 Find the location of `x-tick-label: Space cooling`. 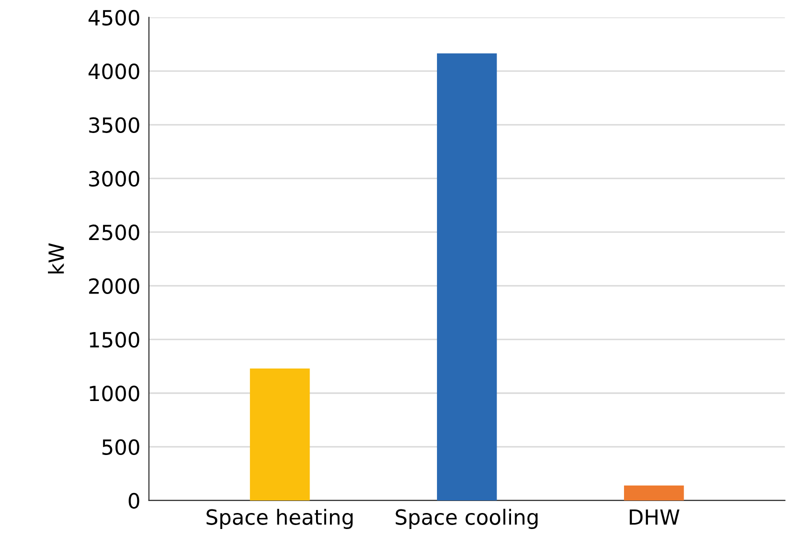

x-tick-label: Space cooling is located at coordinates (467, 518).